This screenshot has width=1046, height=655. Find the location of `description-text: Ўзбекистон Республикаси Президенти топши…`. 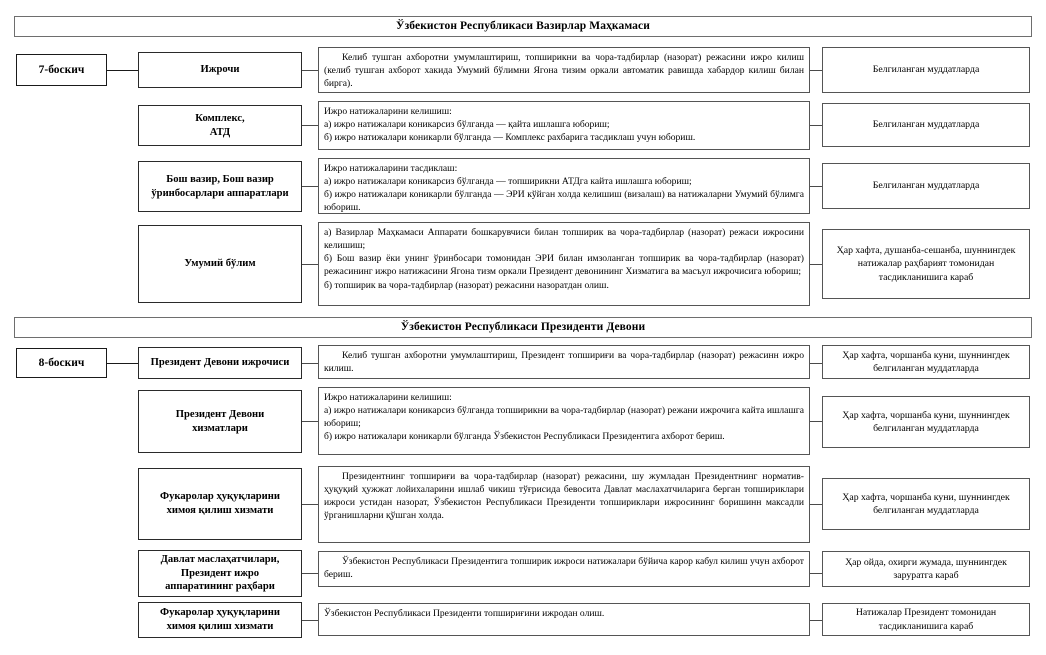

description-text: Ўзбекистон Республикаси Президенти топши… is located at coordinates (464, 613).